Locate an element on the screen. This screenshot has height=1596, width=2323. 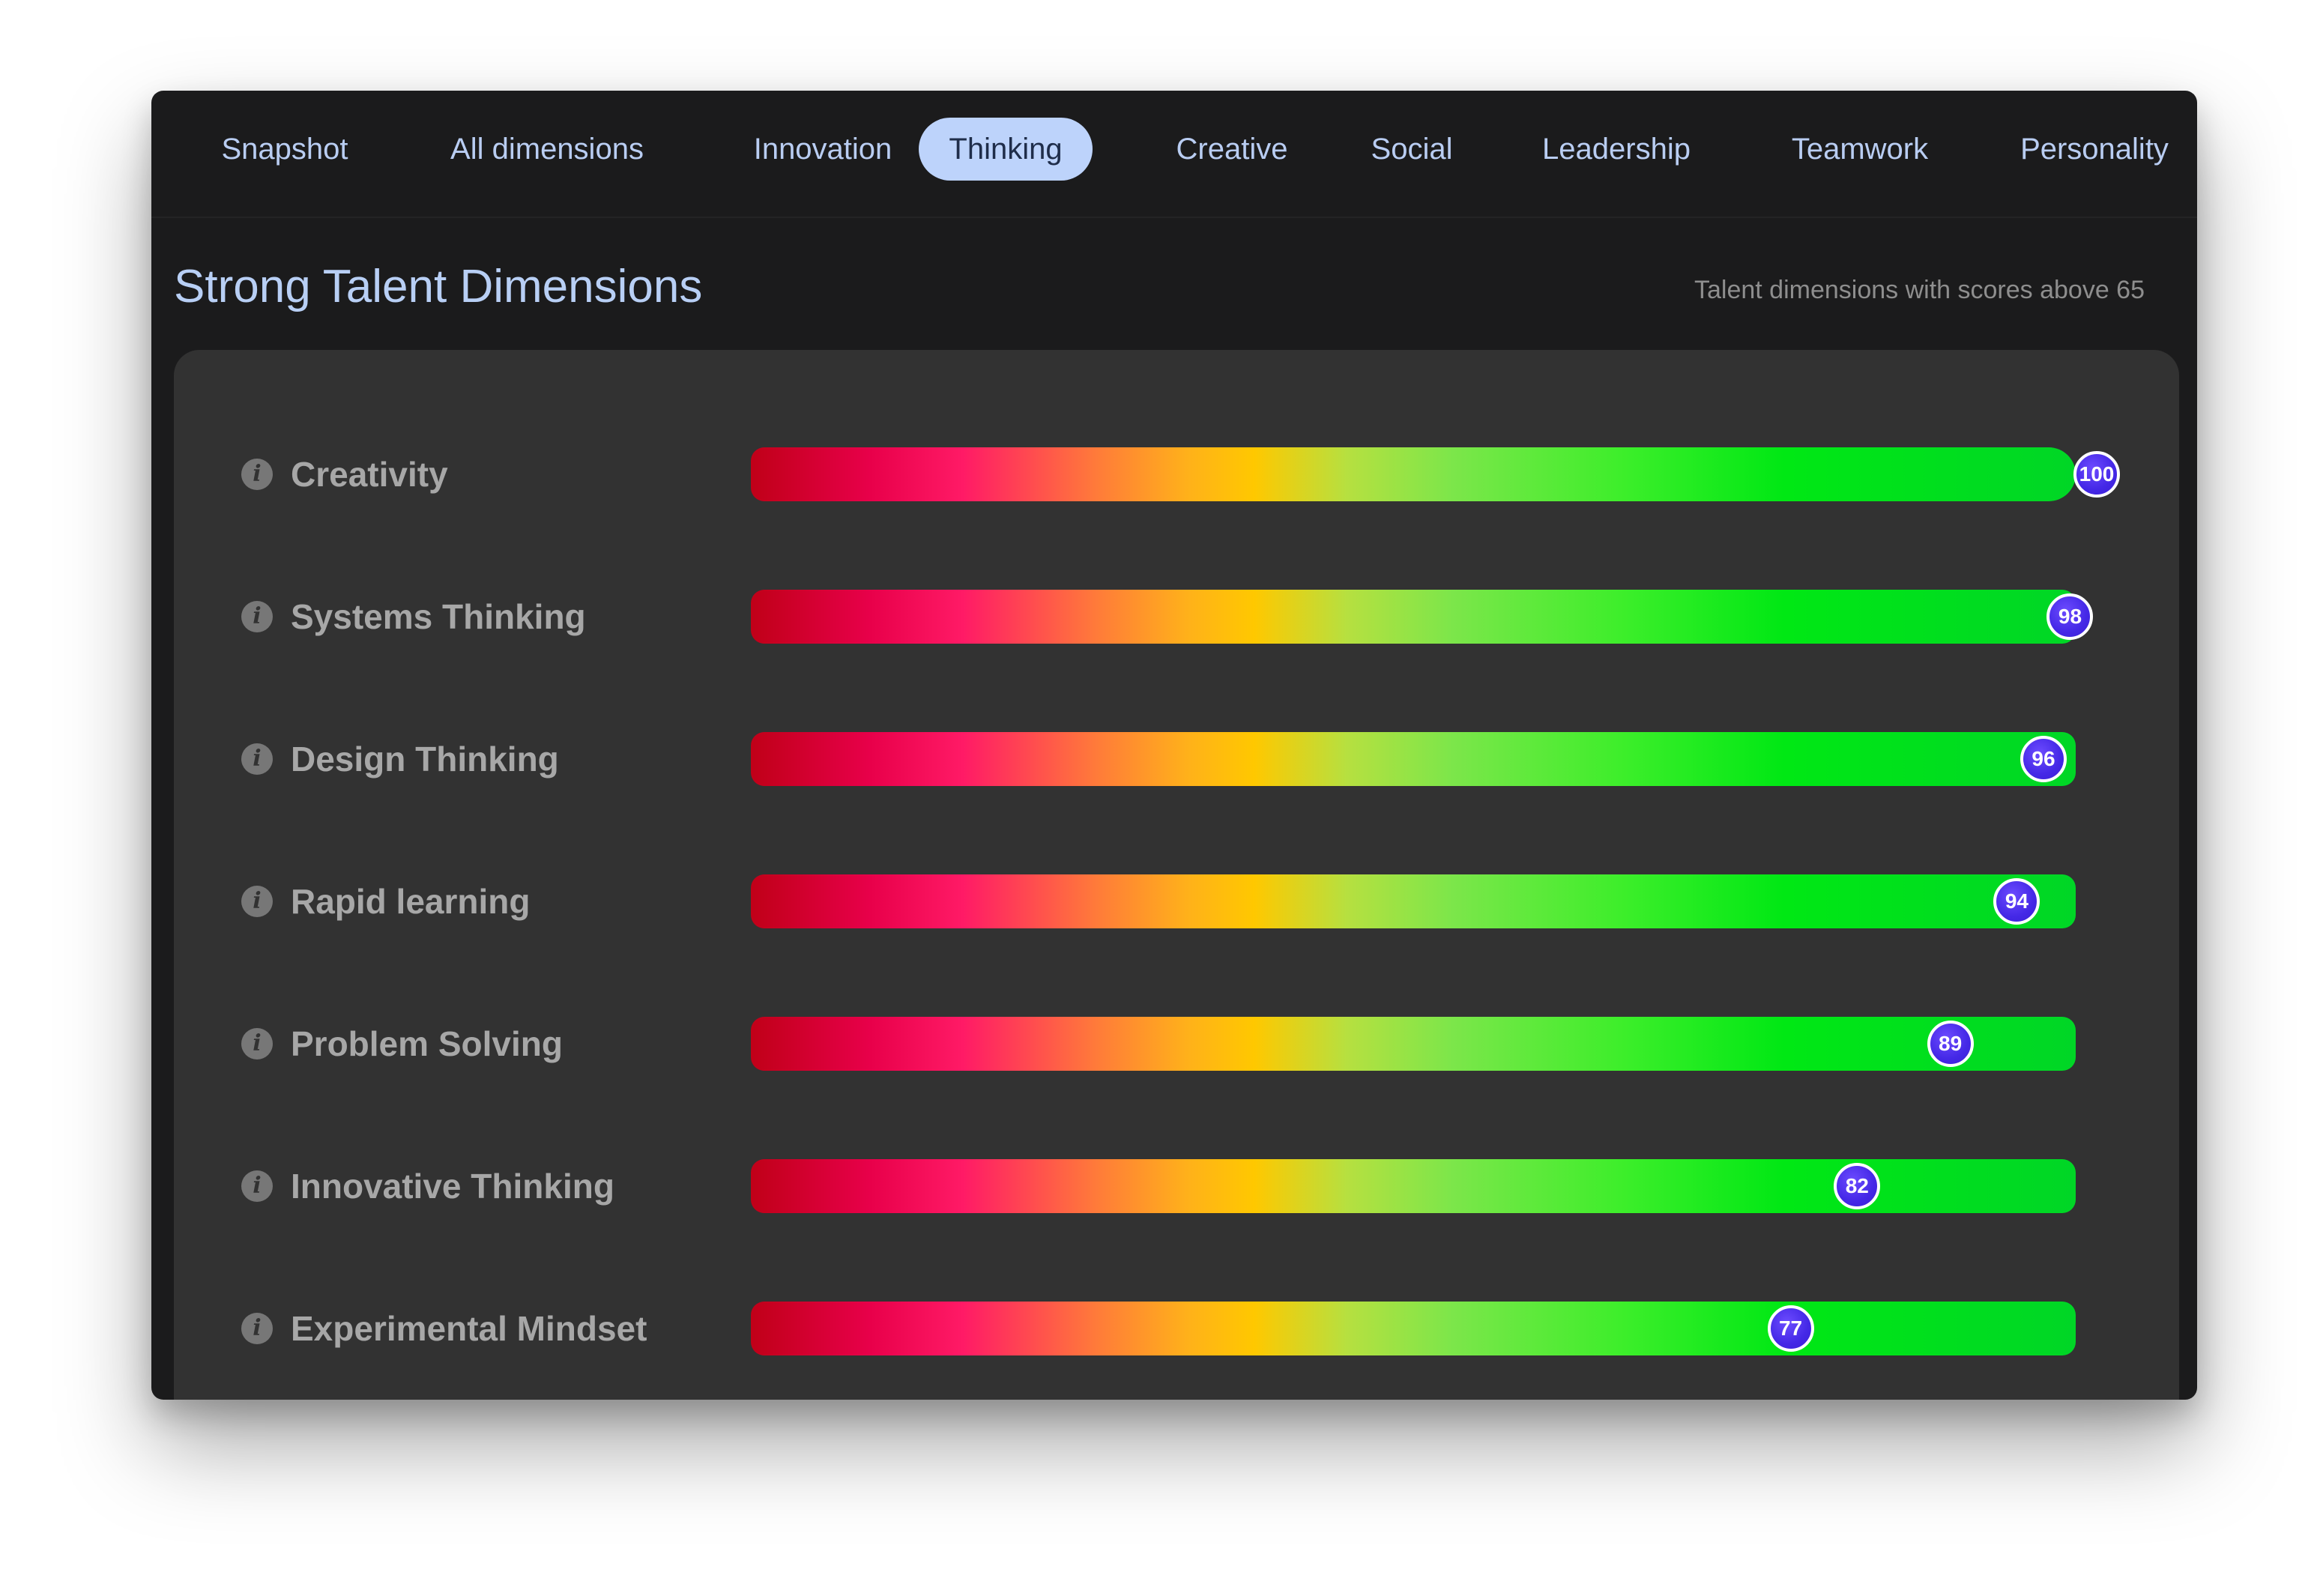
dimension-row-experimental-mindset: i Experimental Mindset 77 is located at coordinates (1176, 1328).